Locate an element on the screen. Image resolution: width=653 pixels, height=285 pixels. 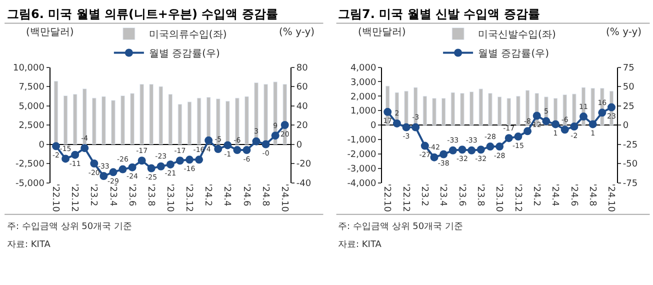
y-tick-label: 1,000 is located at coordinates (363, 111).